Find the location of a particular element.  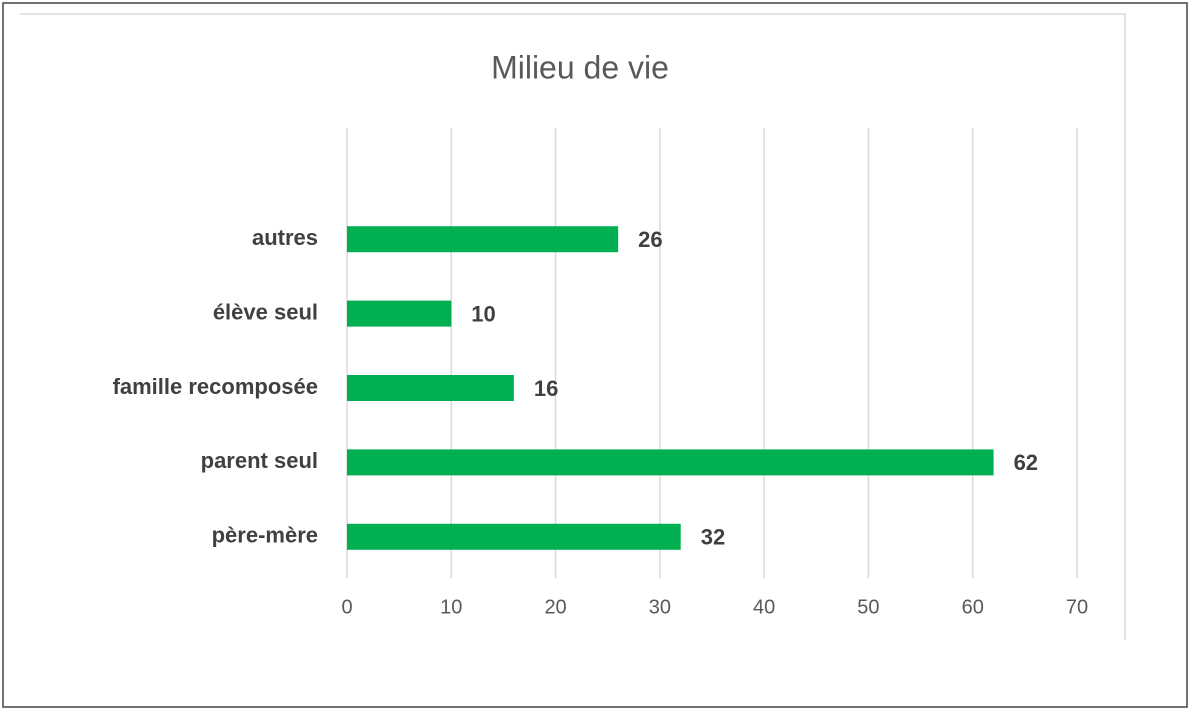

x-tick-label: 30 is located at coordinates (660, 607).